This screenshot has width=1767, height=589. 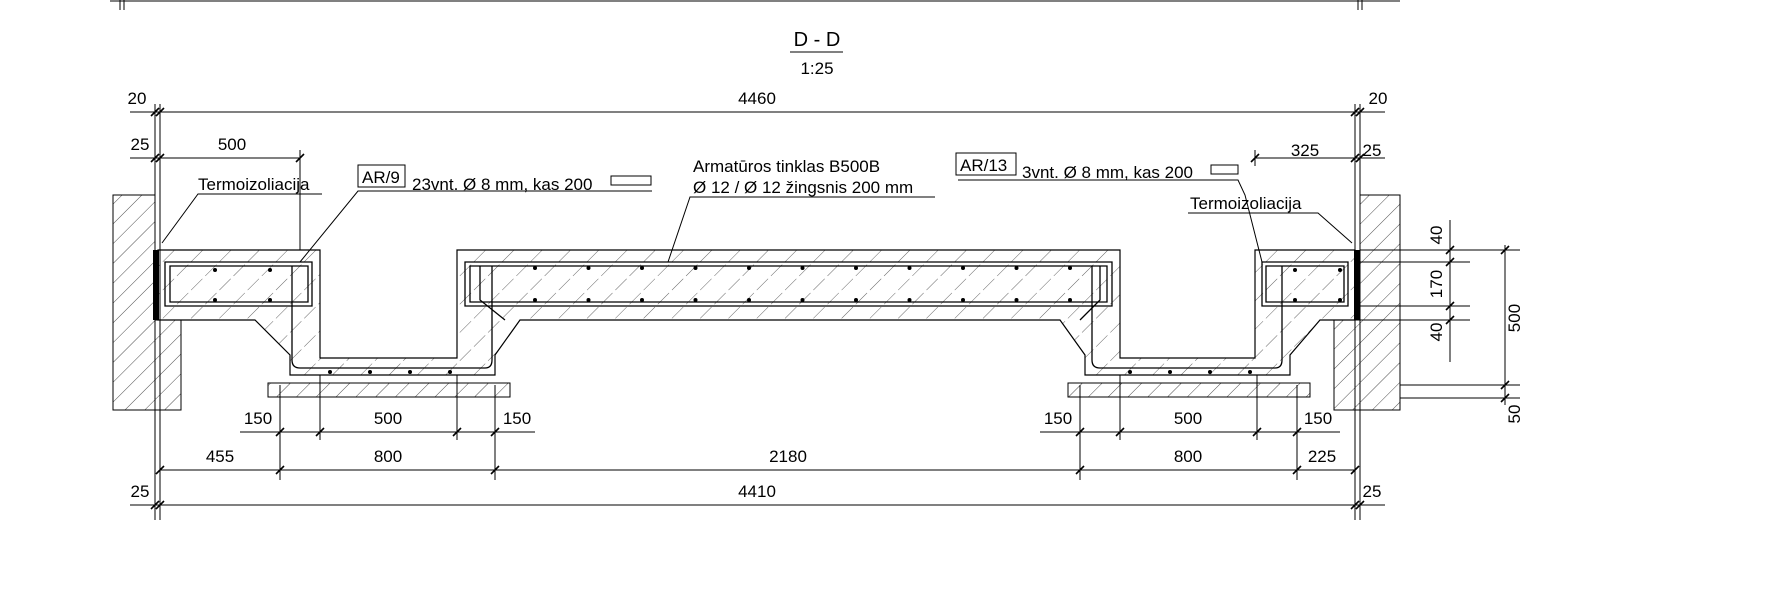 What do you see at coordinates (755, 5) in the screenshot?
I see `frame` at bounding box center [755, 5].